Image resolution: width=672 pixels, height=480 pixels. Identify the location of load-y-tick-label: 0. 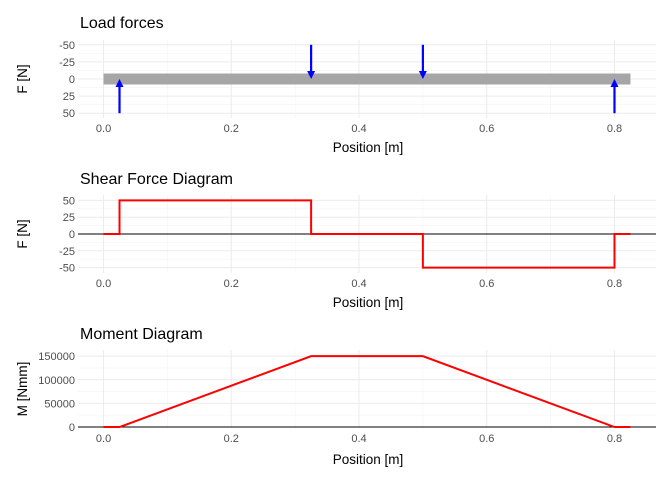
(72, 80).